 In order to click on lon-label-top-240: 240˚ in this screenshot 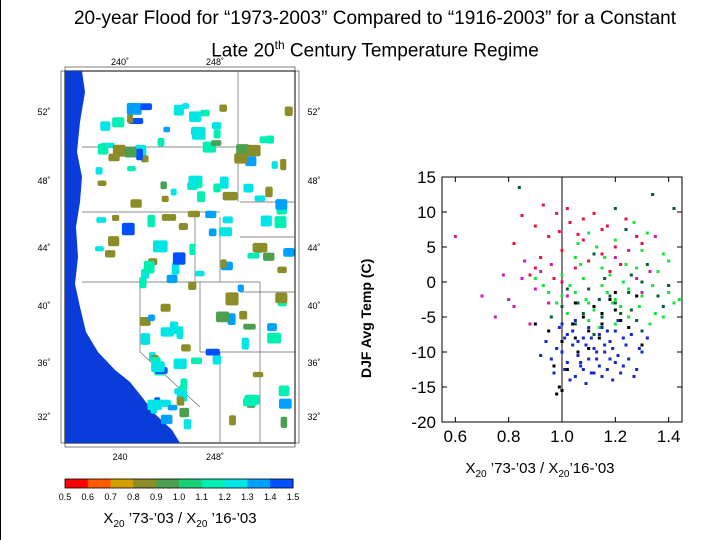, I will do `click(120, 62)`.